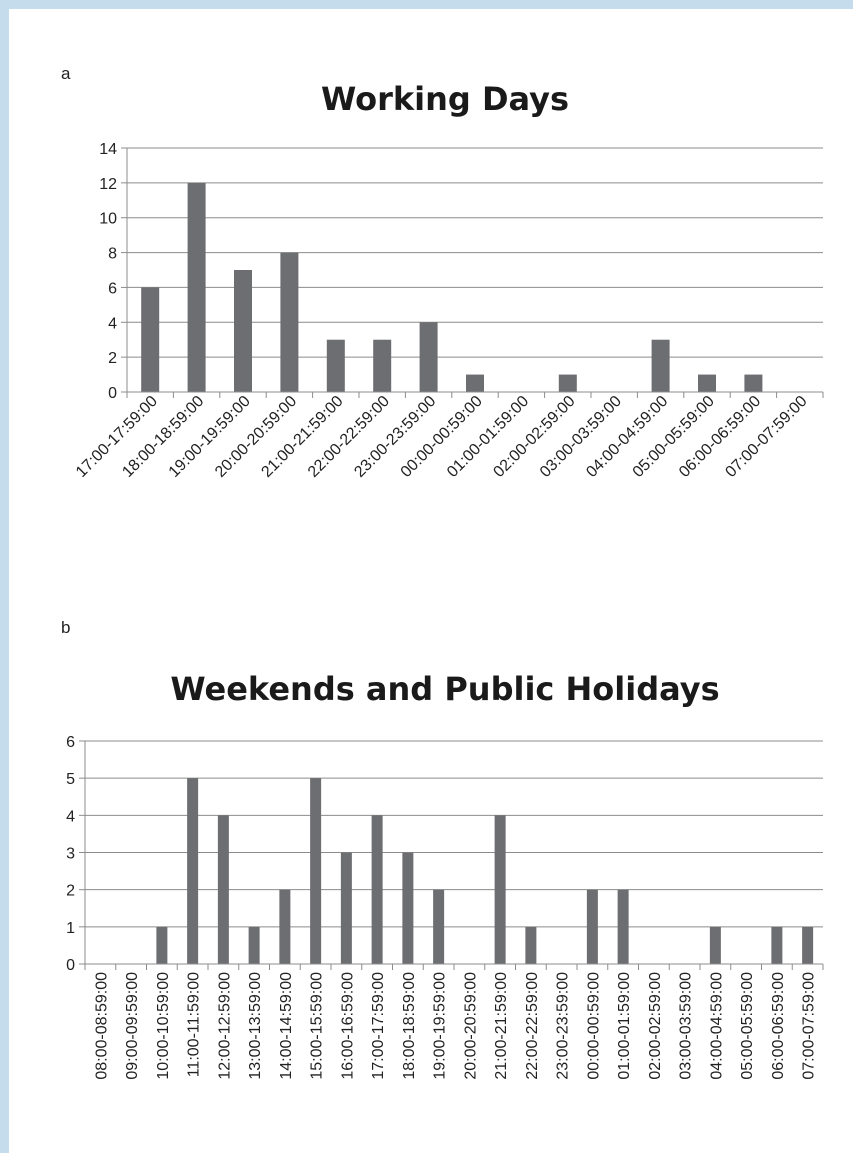 The height and width of the screenshot is (1153, 853). I want to click on x-tick-label: 13:00-13:59:00, so click(255, 1026).